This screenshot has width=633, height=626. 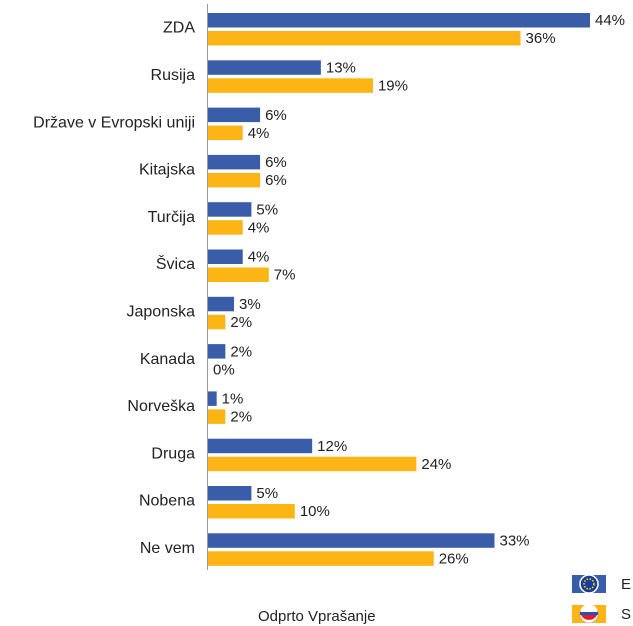 I want to click on value-label: 7%, so click(x=285, y=275).